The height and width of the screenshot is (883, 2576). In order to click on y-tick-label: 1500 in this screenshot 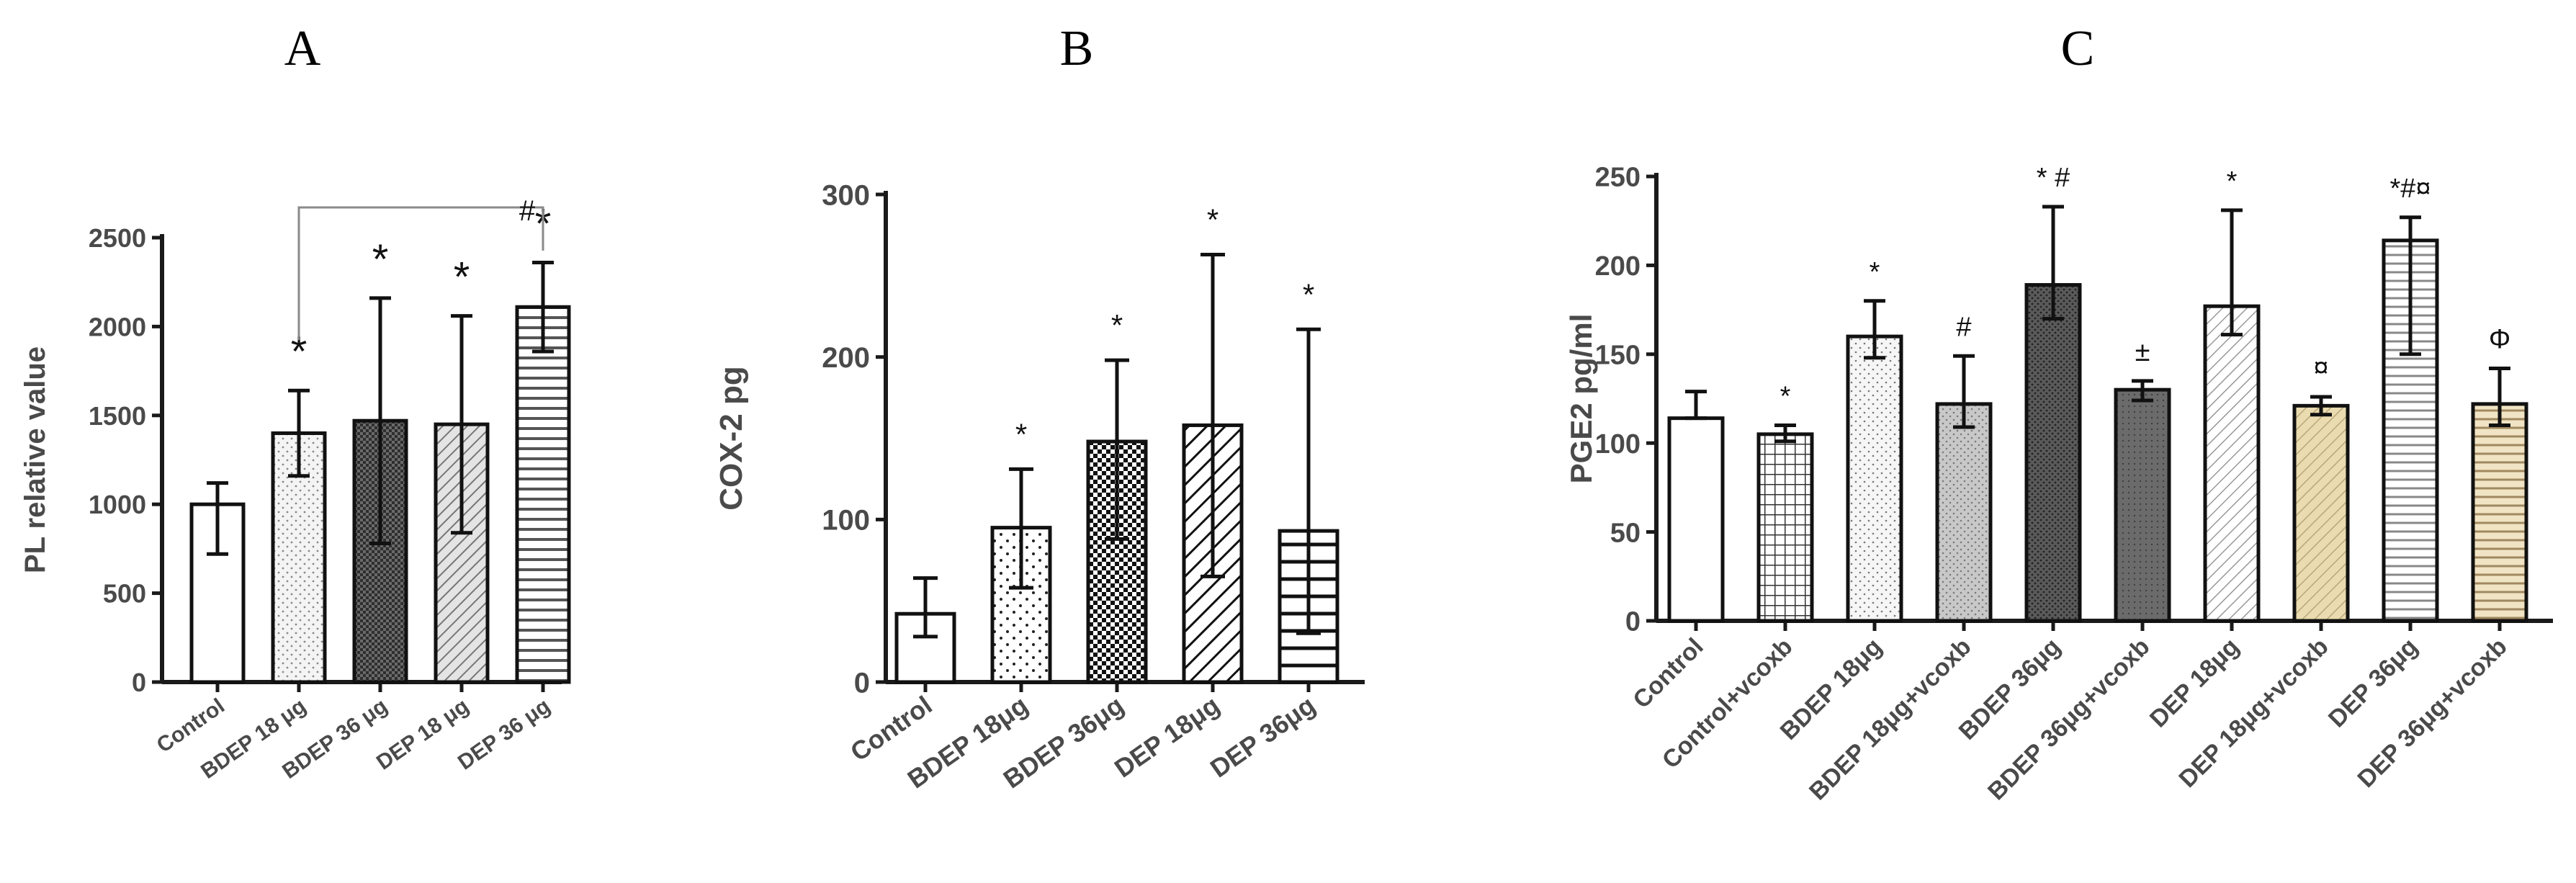, I will do `click(117, 416)`.